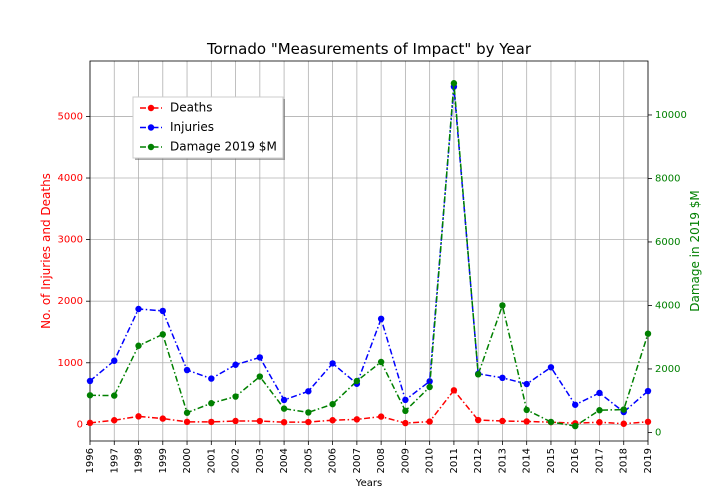 The height and width of the screenshot is (504, 720). What do you see at coordinates (80, 424) in the screenshot?
I see `y-left-tick-label: 0` at bounding box center [80, 424].